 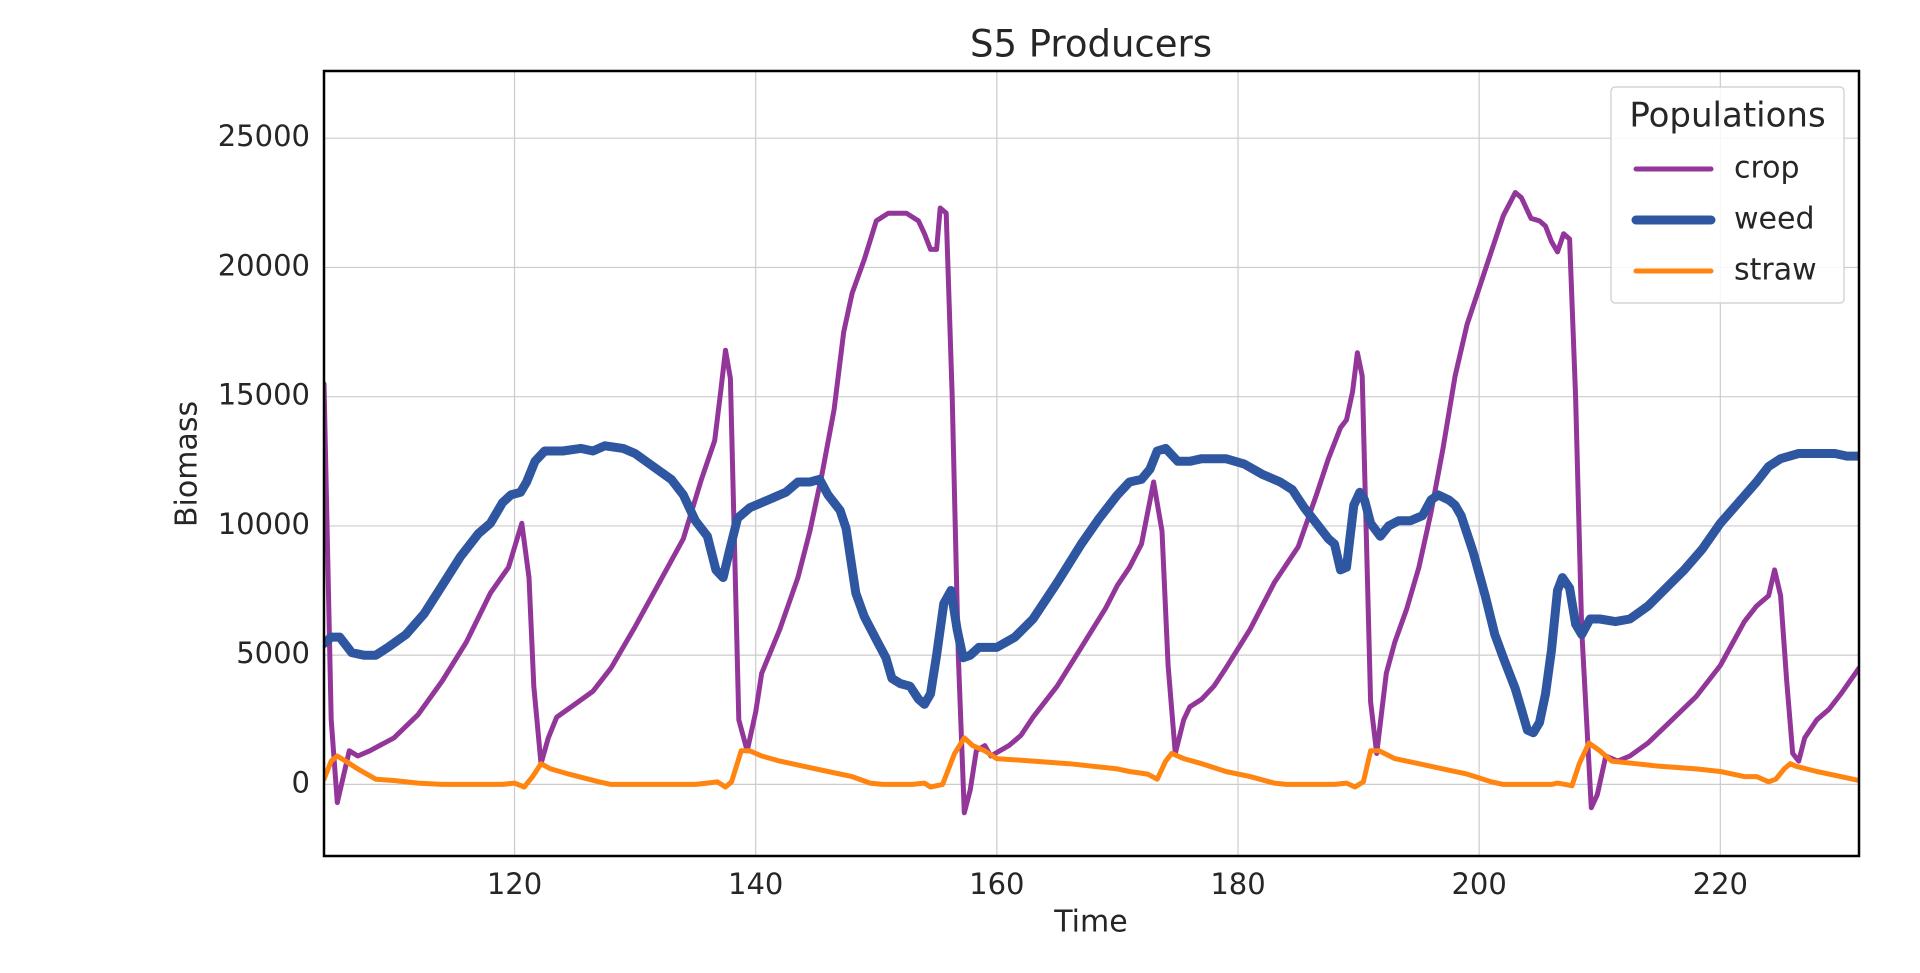 What do you see at coordinates (1775, 270) in the screenshot?
I see `legend-label: straw` at bounding box center [1775, 270].